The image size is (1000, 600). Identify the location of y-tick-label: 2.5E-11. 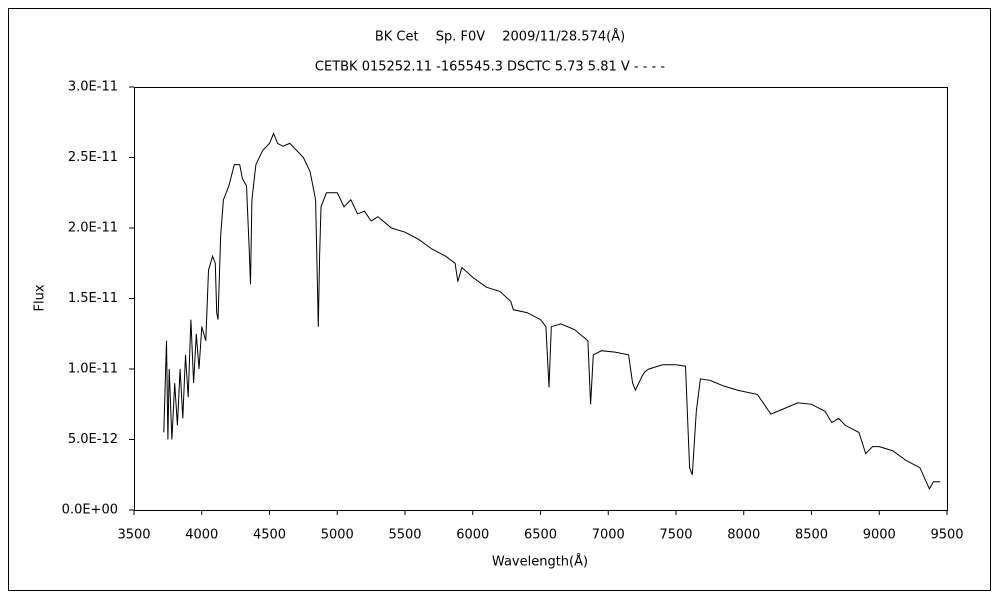
(93, 157).